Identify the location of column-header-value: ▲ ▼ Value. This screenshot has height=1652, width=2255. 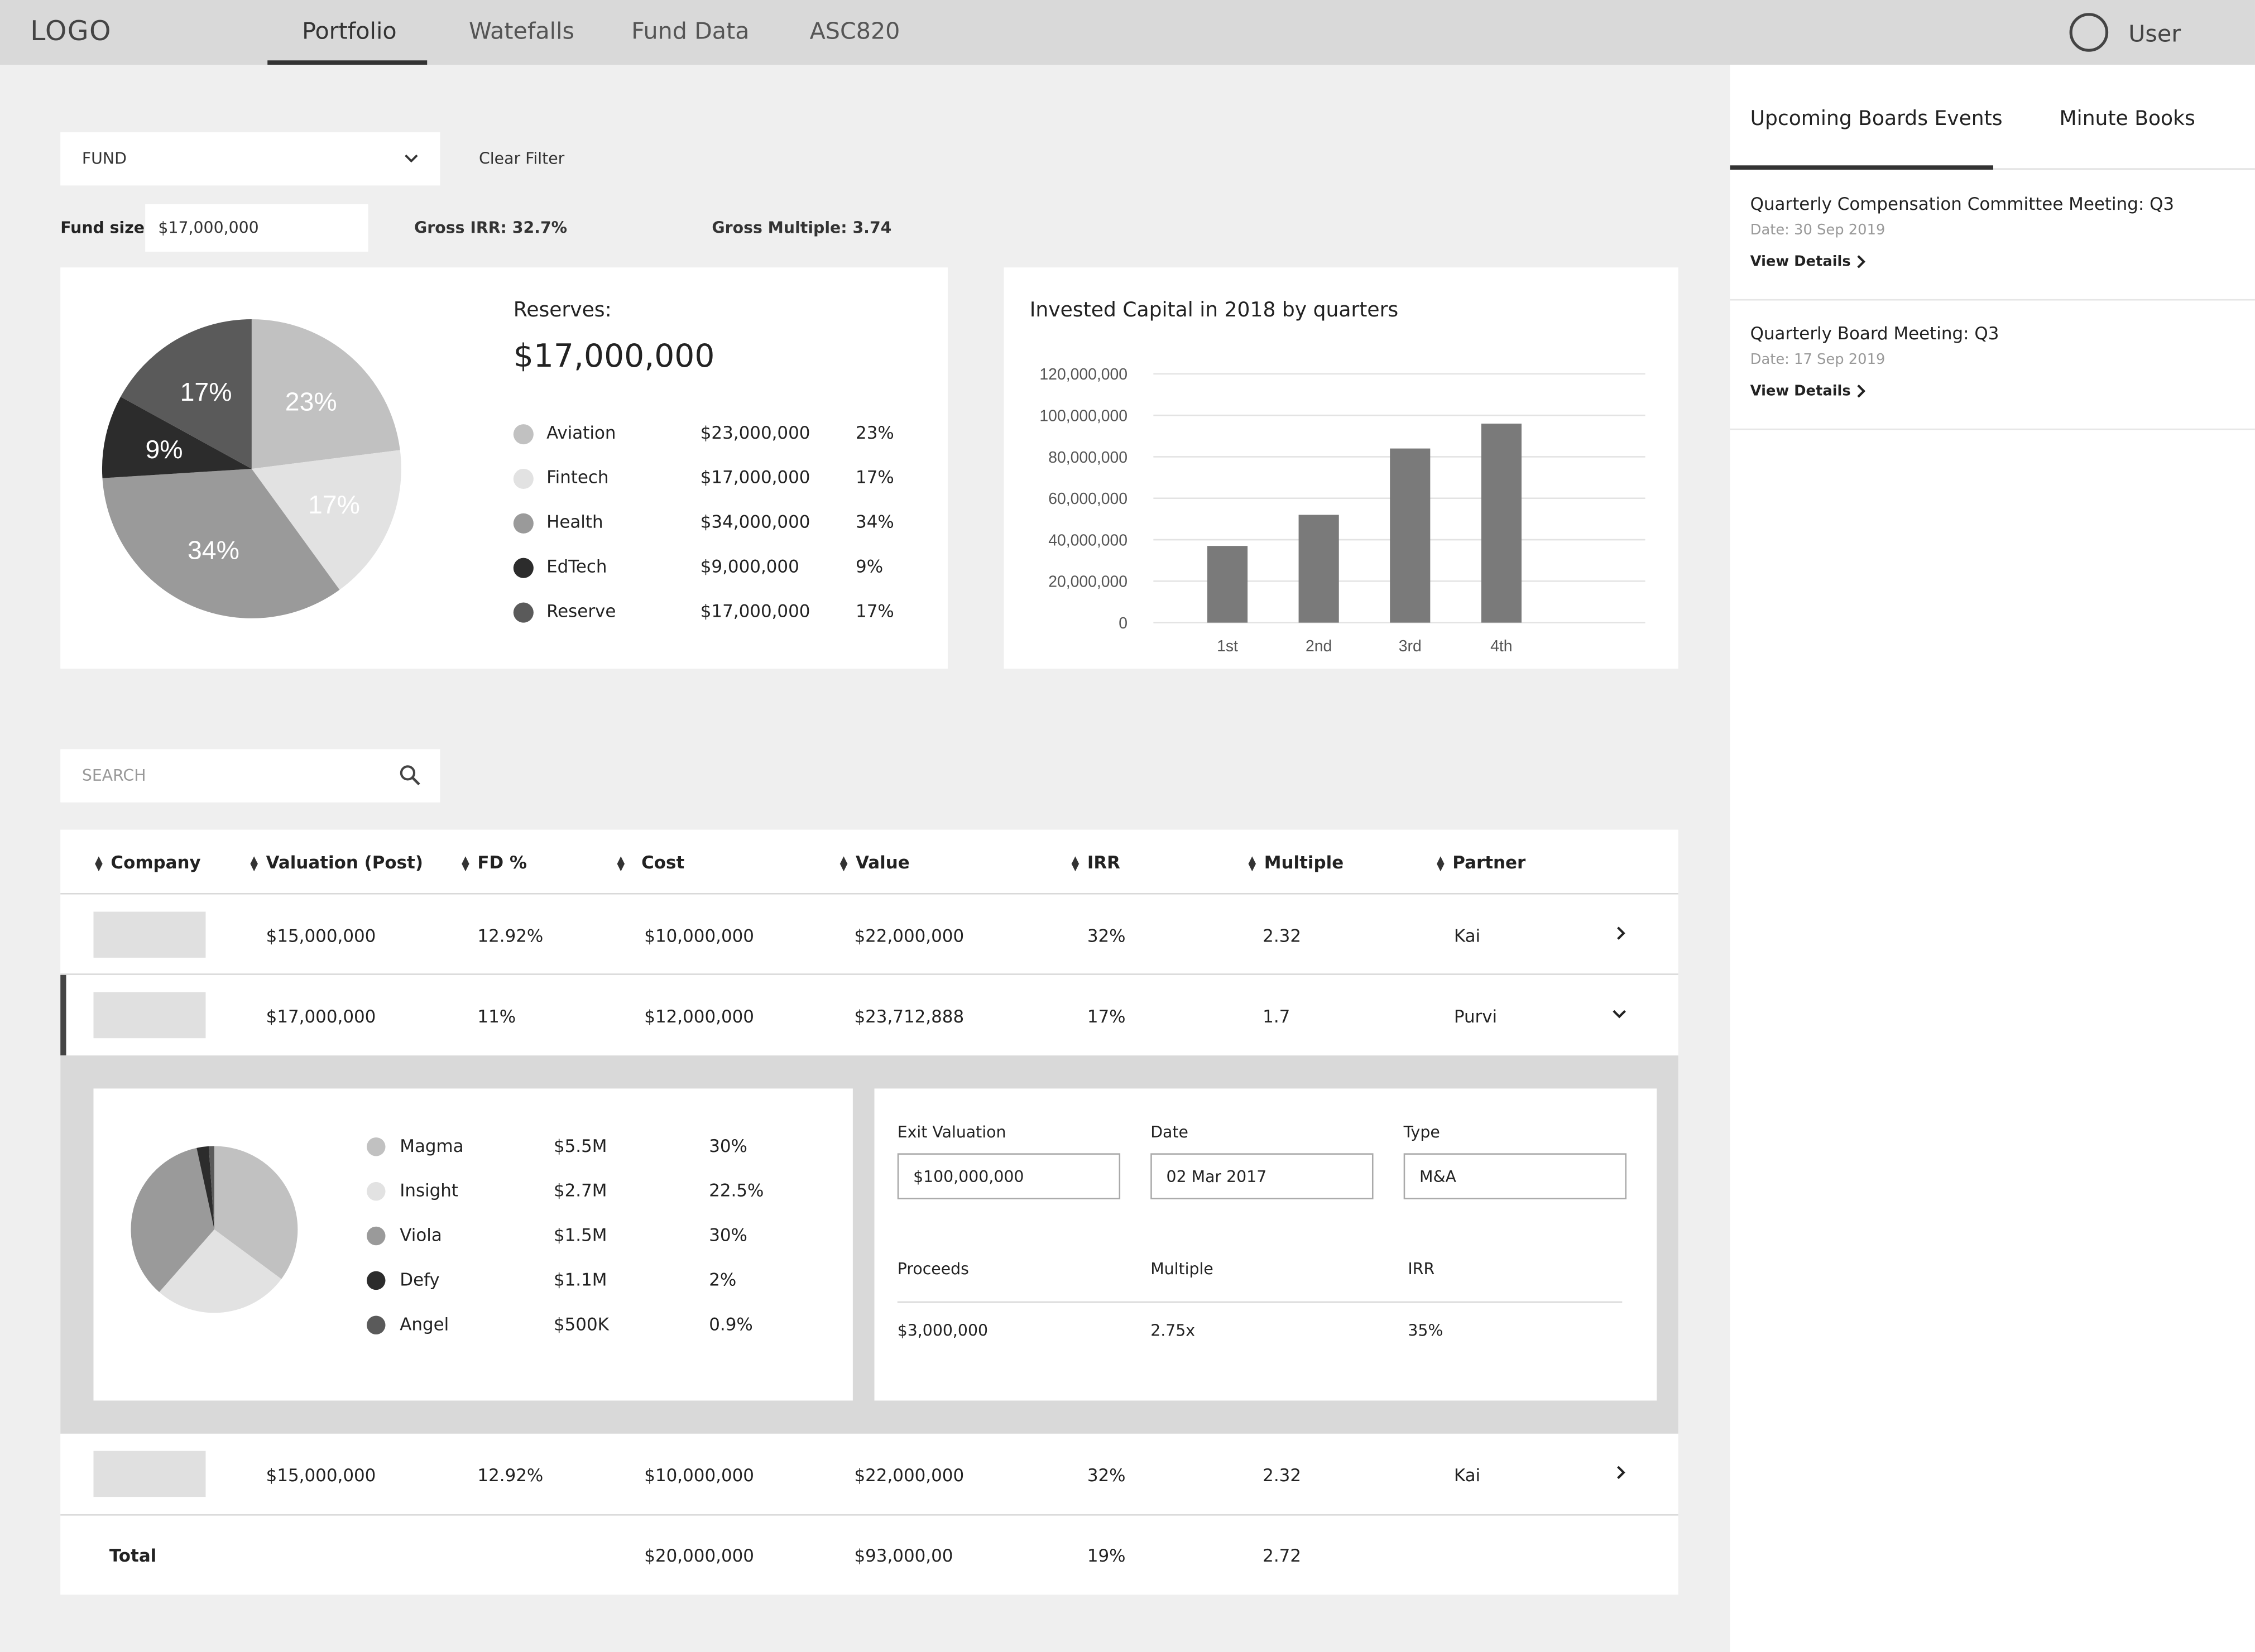
(875, 863).